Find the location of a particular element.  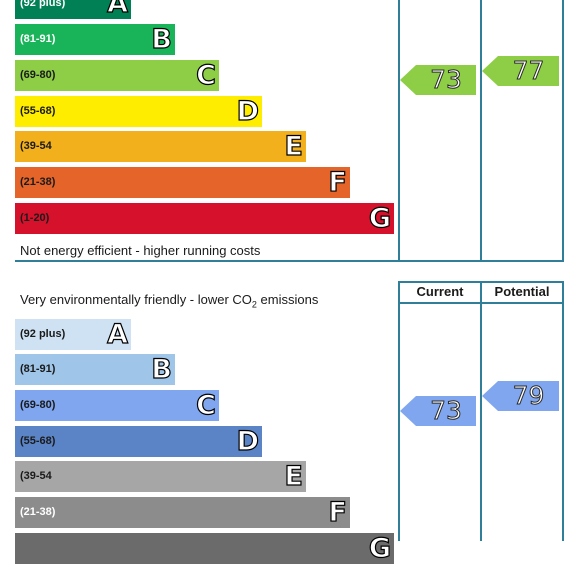

env-header-border is located at coordinates (481, 303).